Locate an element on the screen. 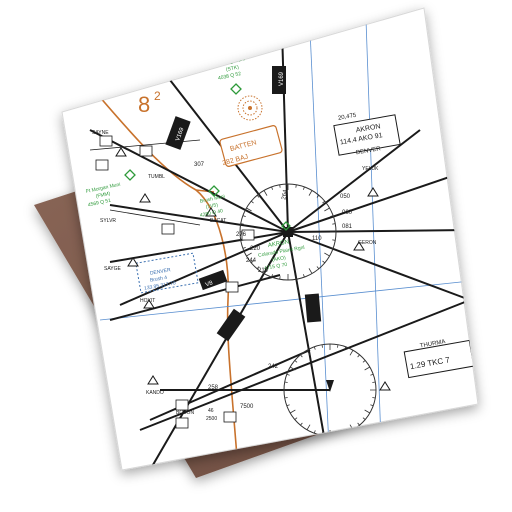 Image resolution: width=512 pixels, height=512 pixels. radial-110: 110 is located at coordinates (317, 239).